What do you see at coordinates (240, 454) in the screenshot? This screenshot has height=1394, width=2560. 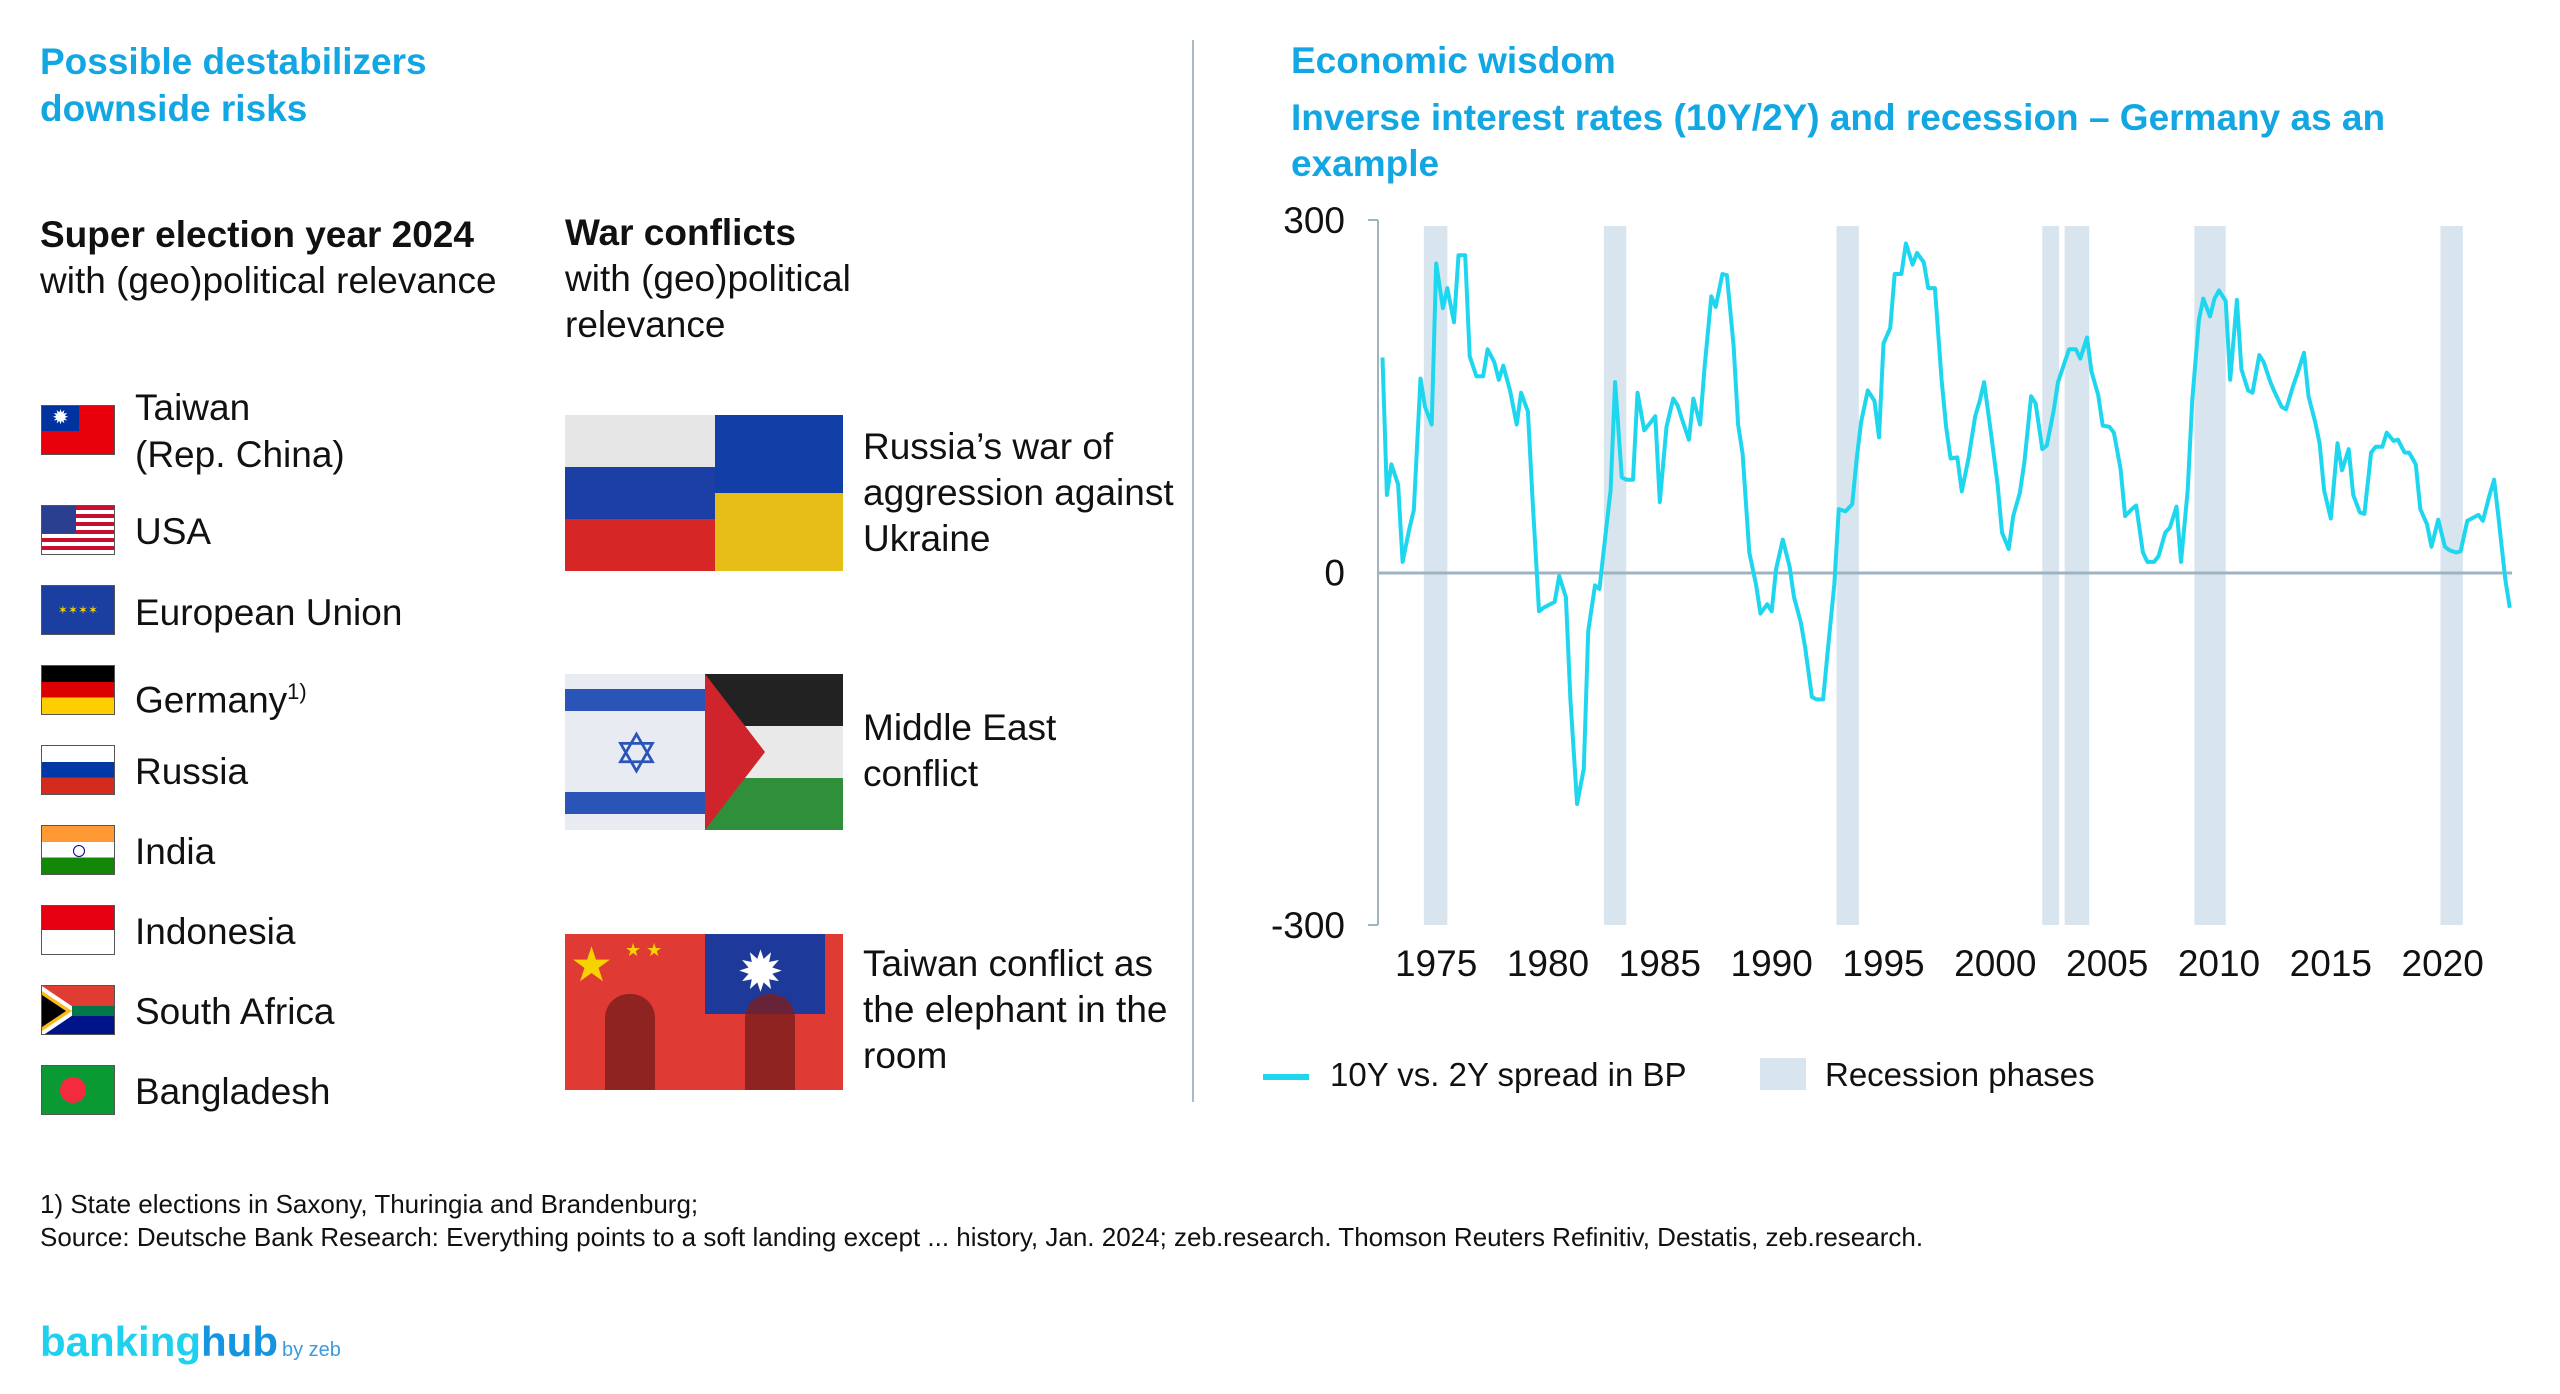 I see `country-name-detail: (Rep. China)` at bounding box center [240, 454].